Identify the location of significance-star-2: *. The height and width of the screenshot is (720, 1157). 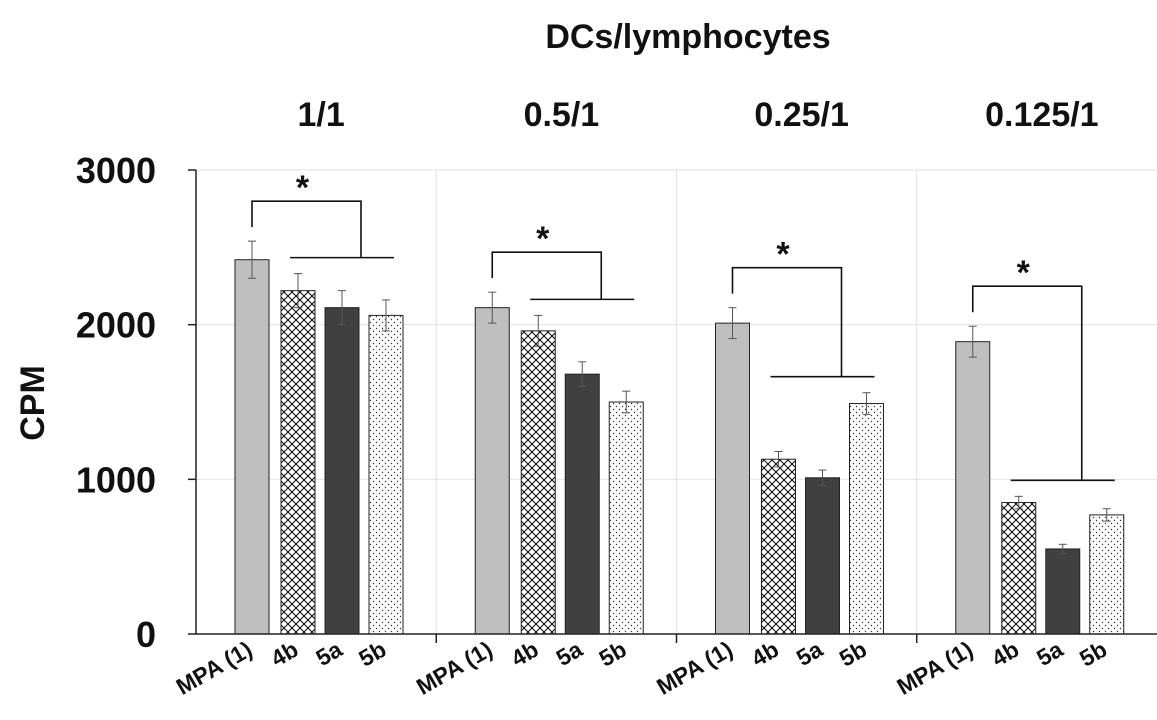
(783, 255).